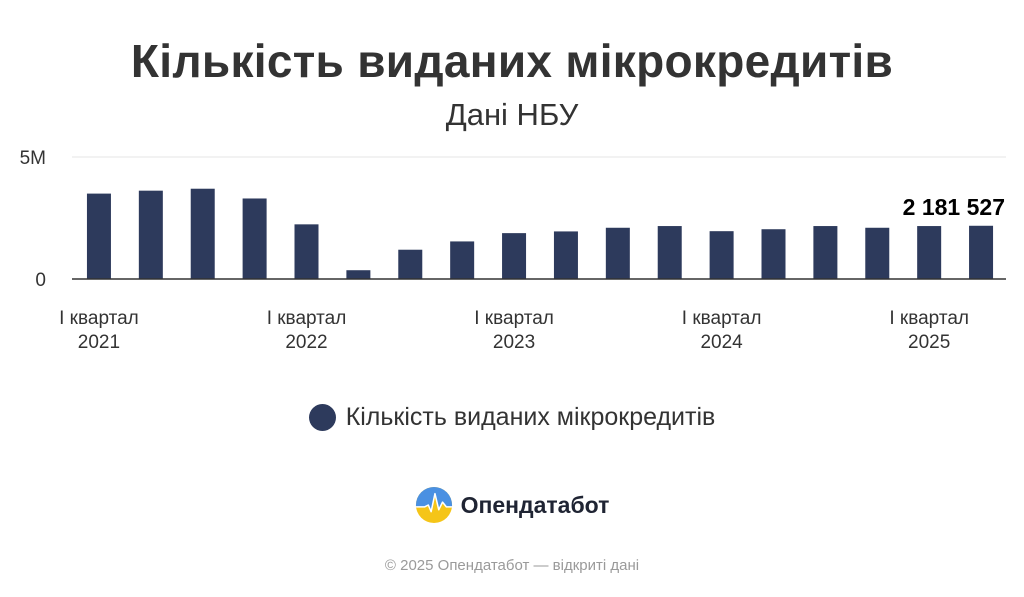 This screenshot has height=597, width=1024. What do you see at coordinates (929, 342) in the screenshot?
I see `x-tick-label-year: 2025` at bounding box center [929, 342].